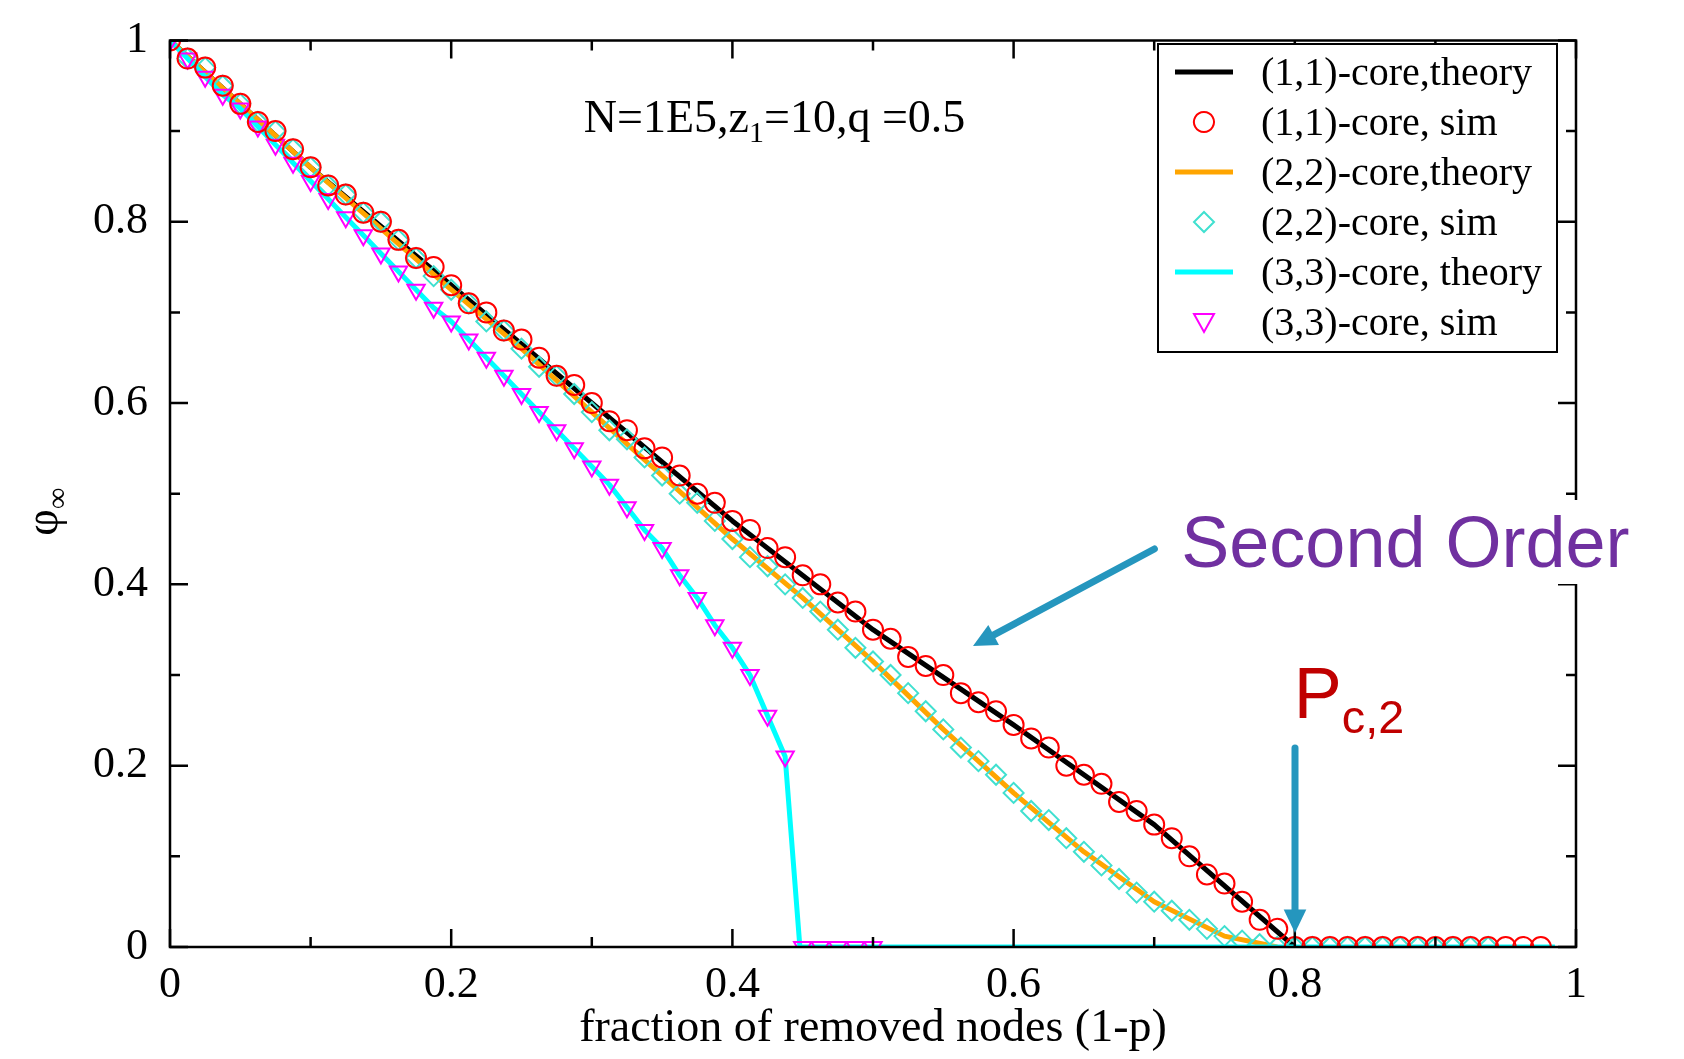  Describe the element at coordinates (1576, 982) in the screenshot. I see `x-tick-label: 1` at that location.